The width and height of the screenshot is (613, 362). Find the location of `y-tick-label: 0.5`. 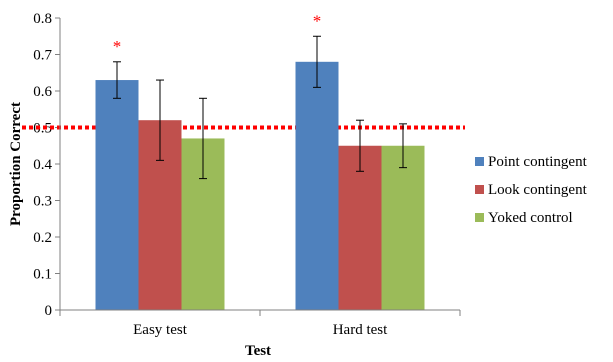

y-tick-label: 0.5 is located at coordinates (42, 129).